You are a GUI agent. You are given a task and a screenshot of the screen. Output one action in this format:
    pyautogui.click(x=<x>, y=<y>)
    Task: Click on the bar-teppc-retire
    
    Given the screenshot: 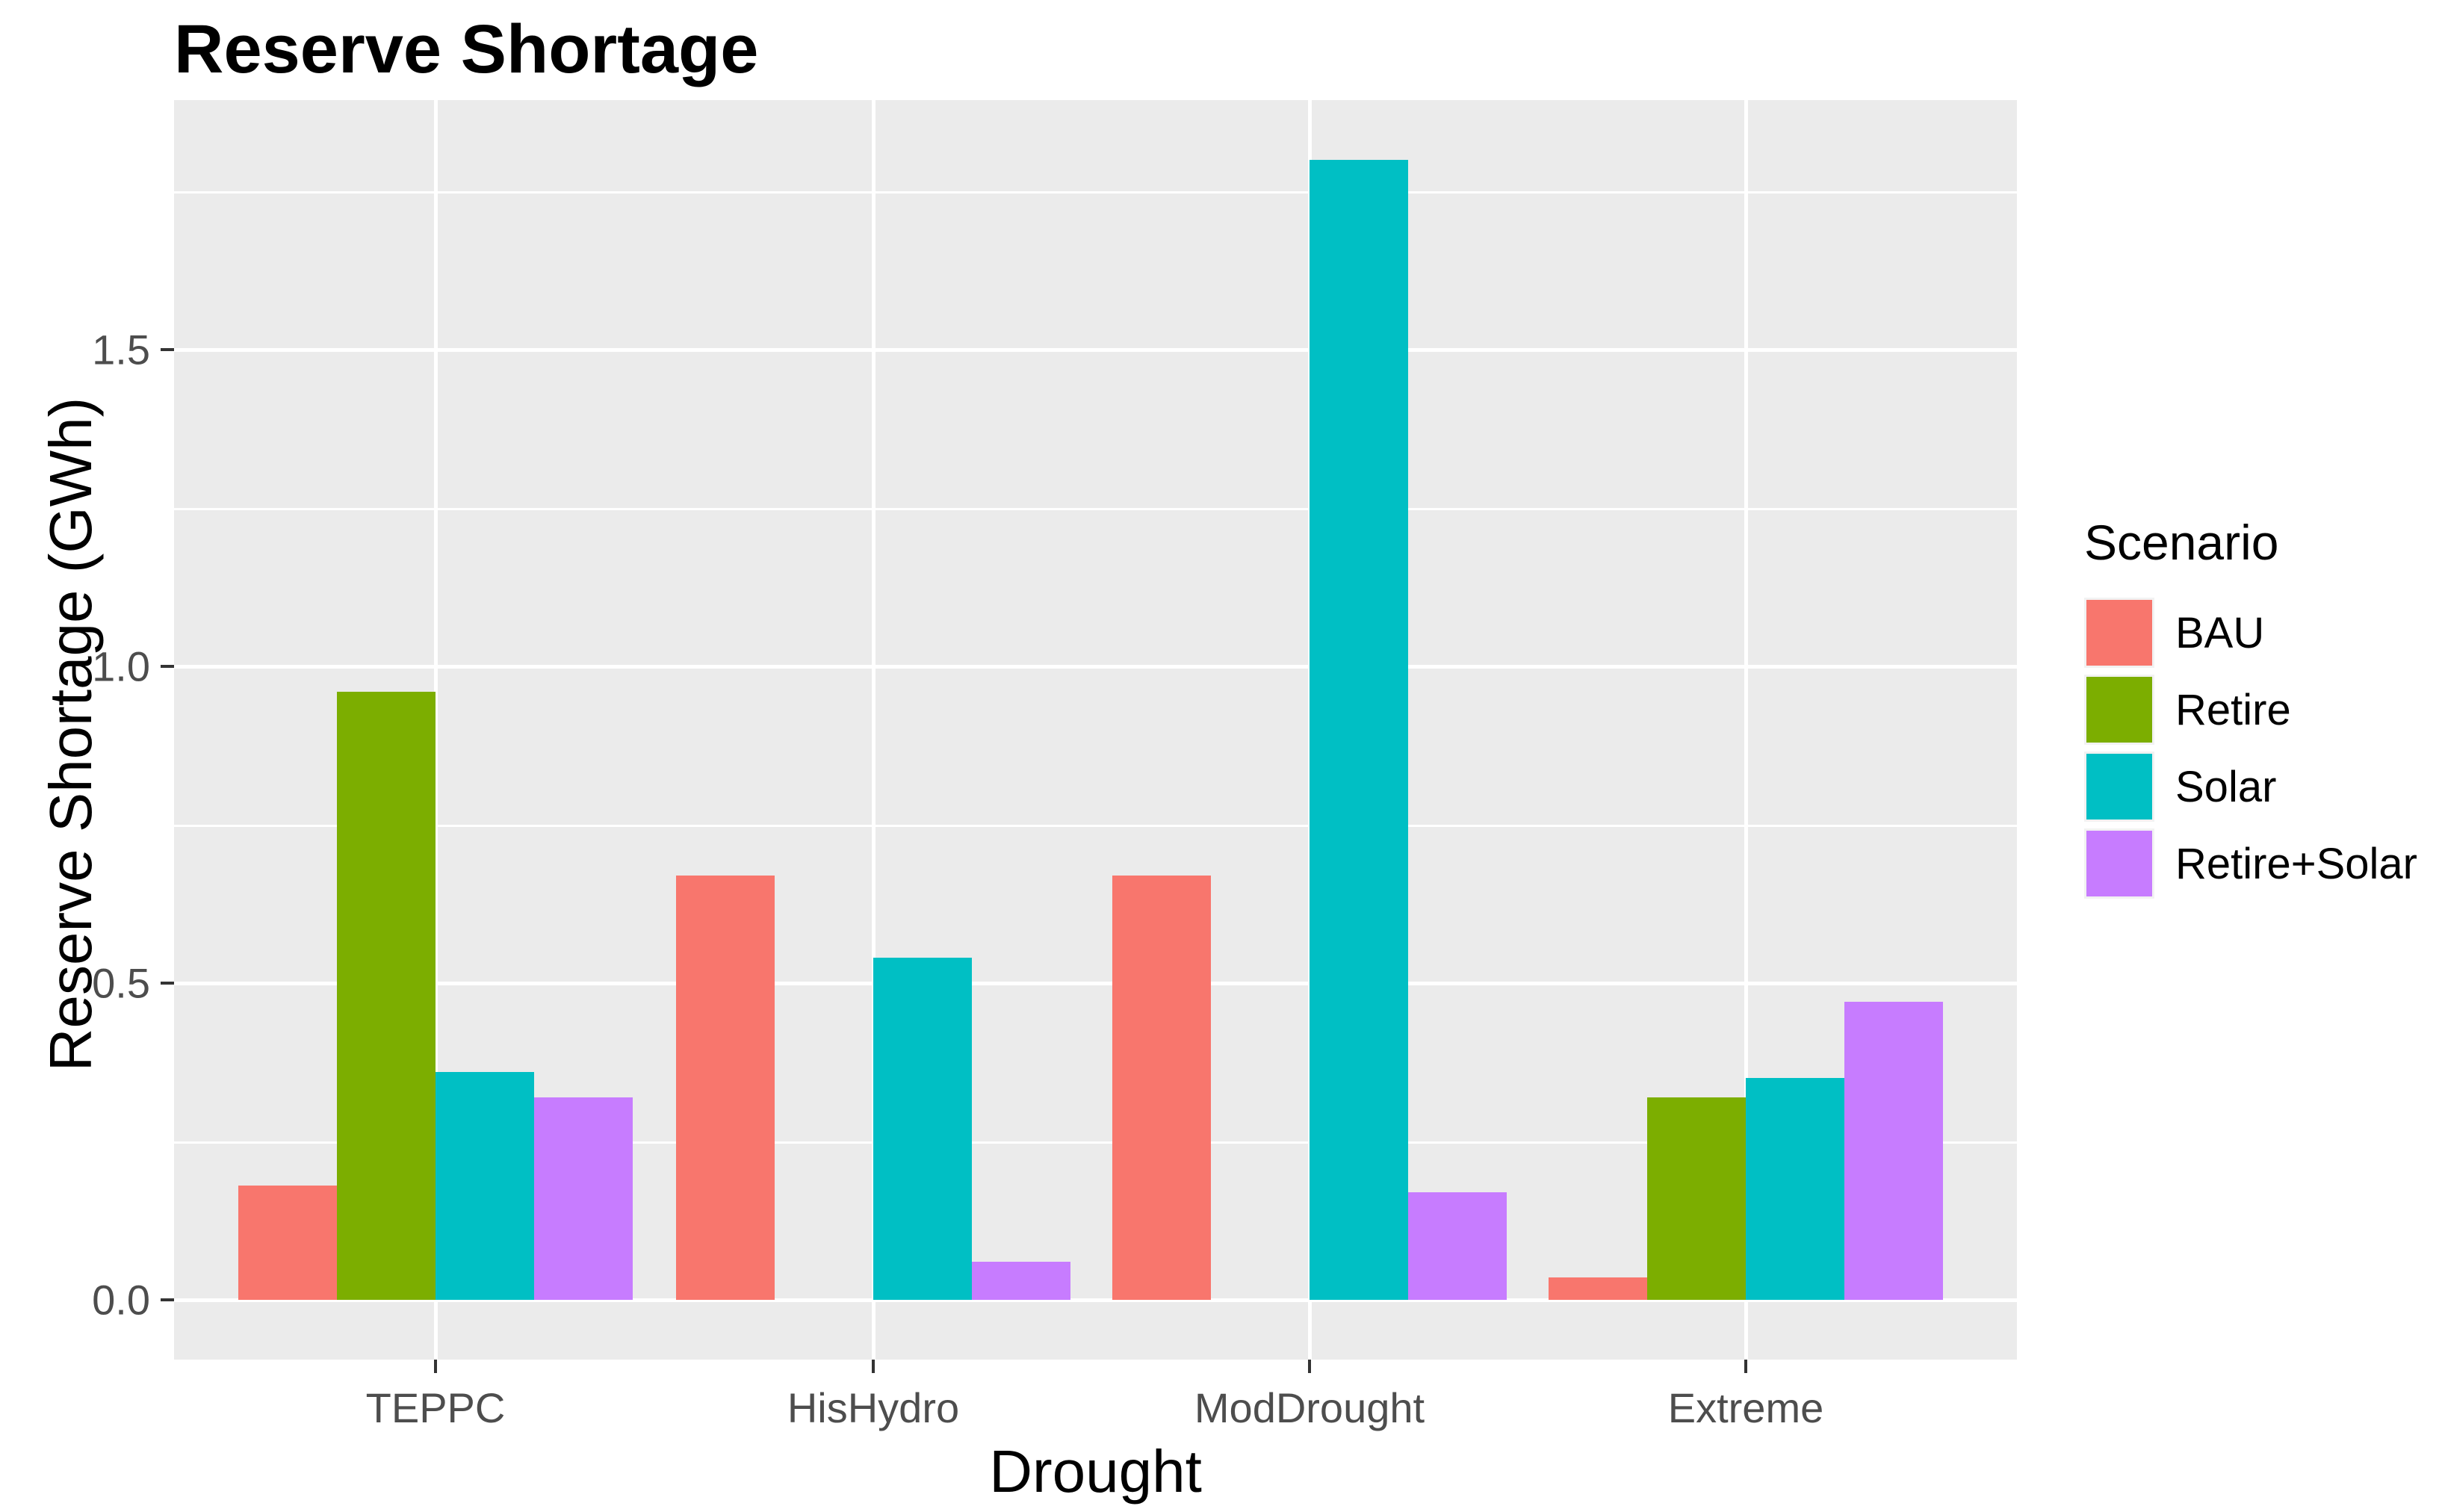 What is the action you would take?
    pyautogui.click(x=387, y=995)
    